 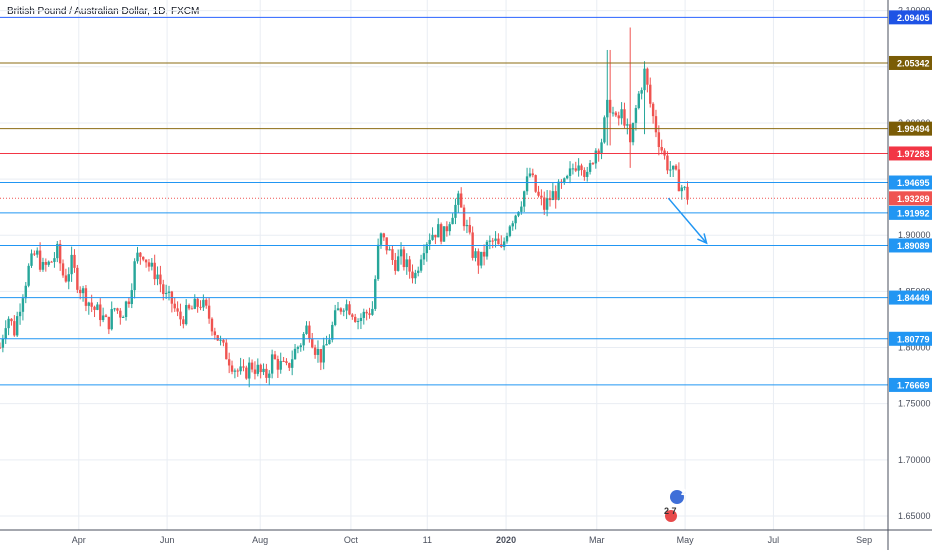 What do you see at coordinates (687, 221) in the screenshot?
I see `projection-arrow` at bounding box center [687, 221].